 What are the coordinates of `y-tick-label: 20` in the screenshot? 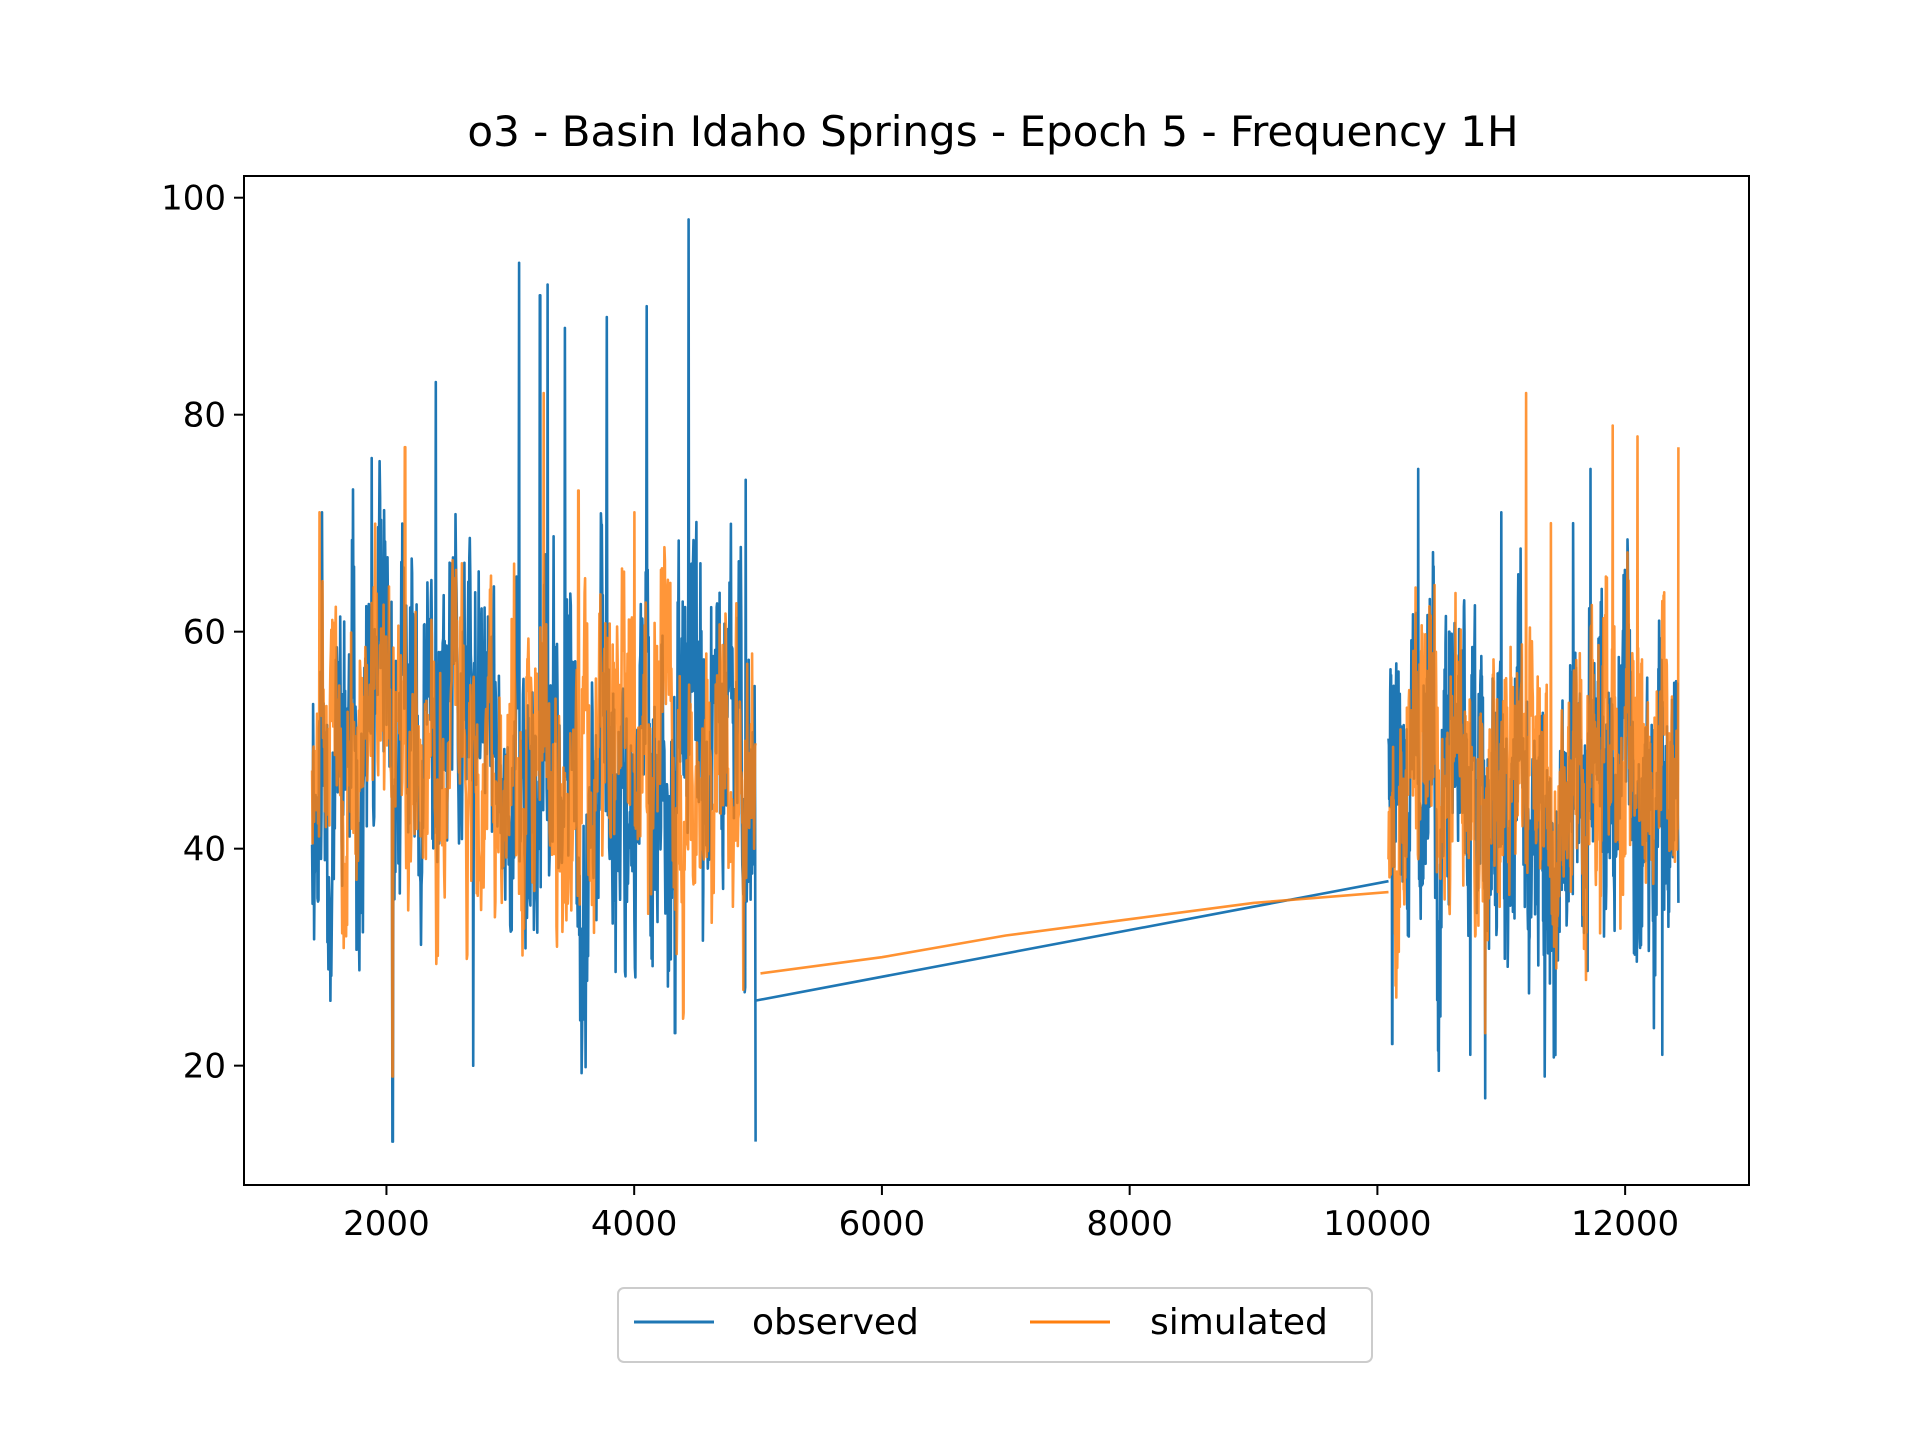 It's located at (204, 1067).